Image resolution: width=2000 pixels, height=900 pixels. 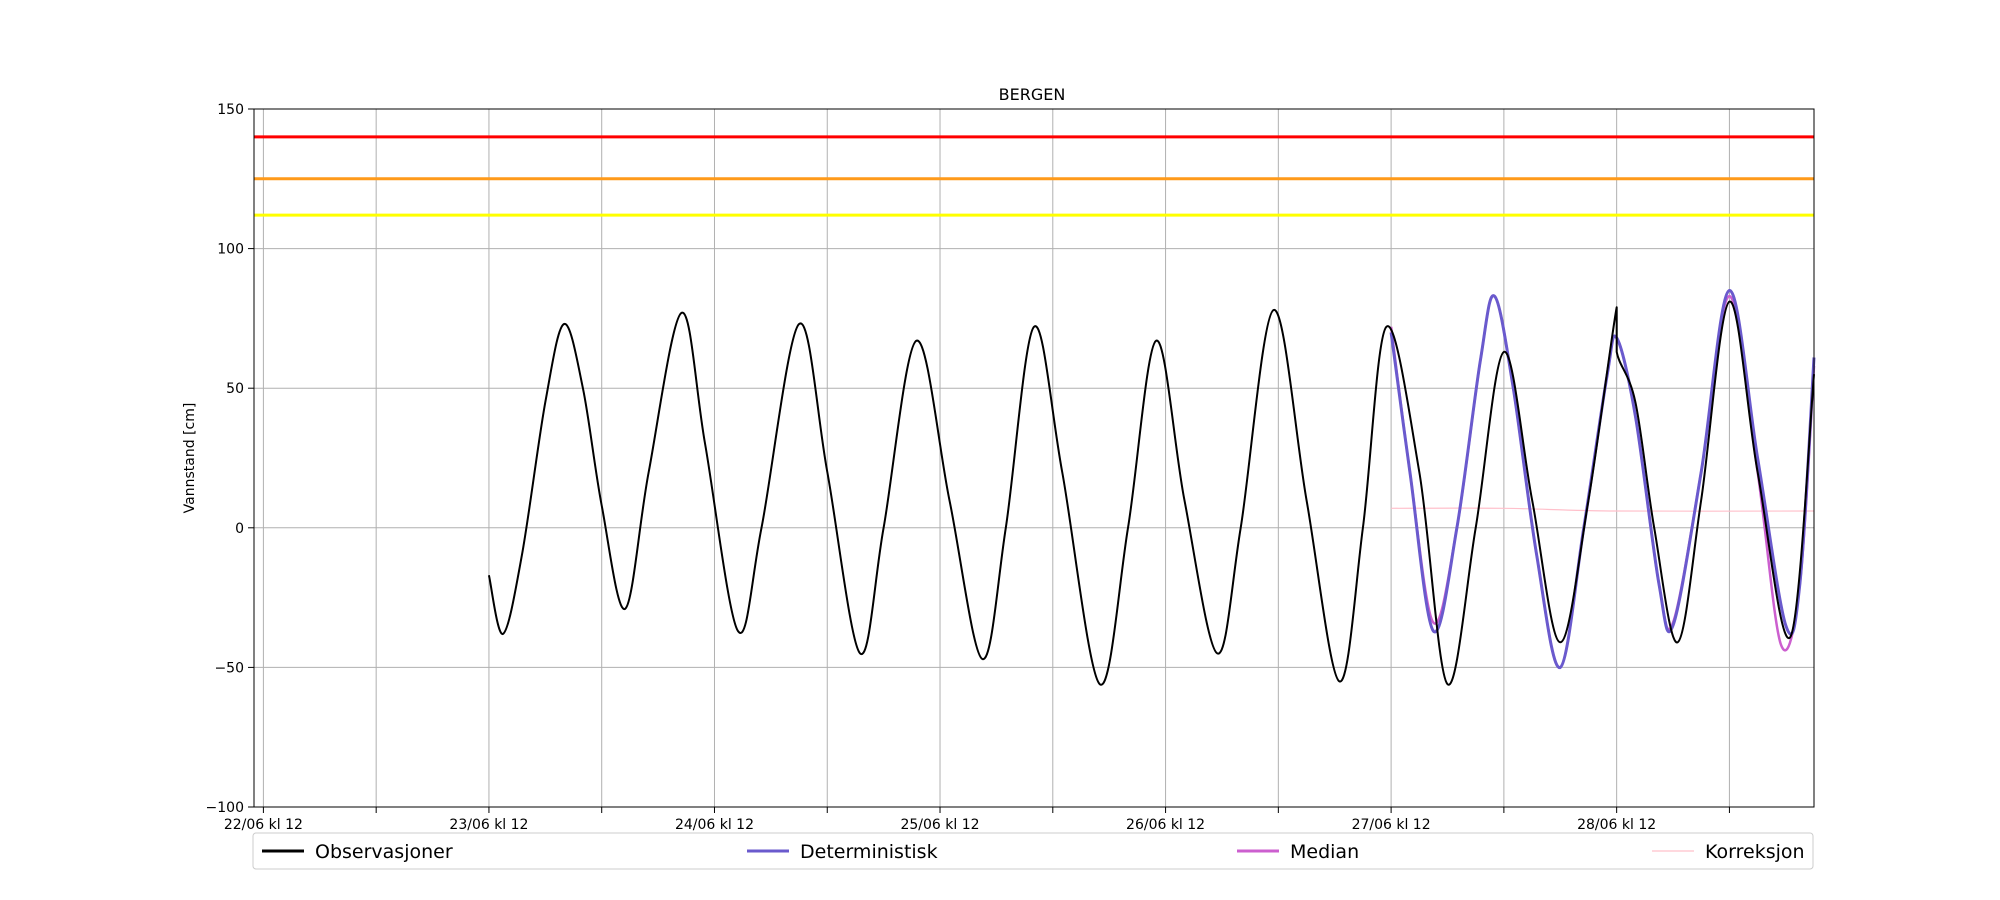 What do you see at coordinates (1034, 176) in the screenshot?
I see `threshold-lines` at bounding box center [1034, 176].